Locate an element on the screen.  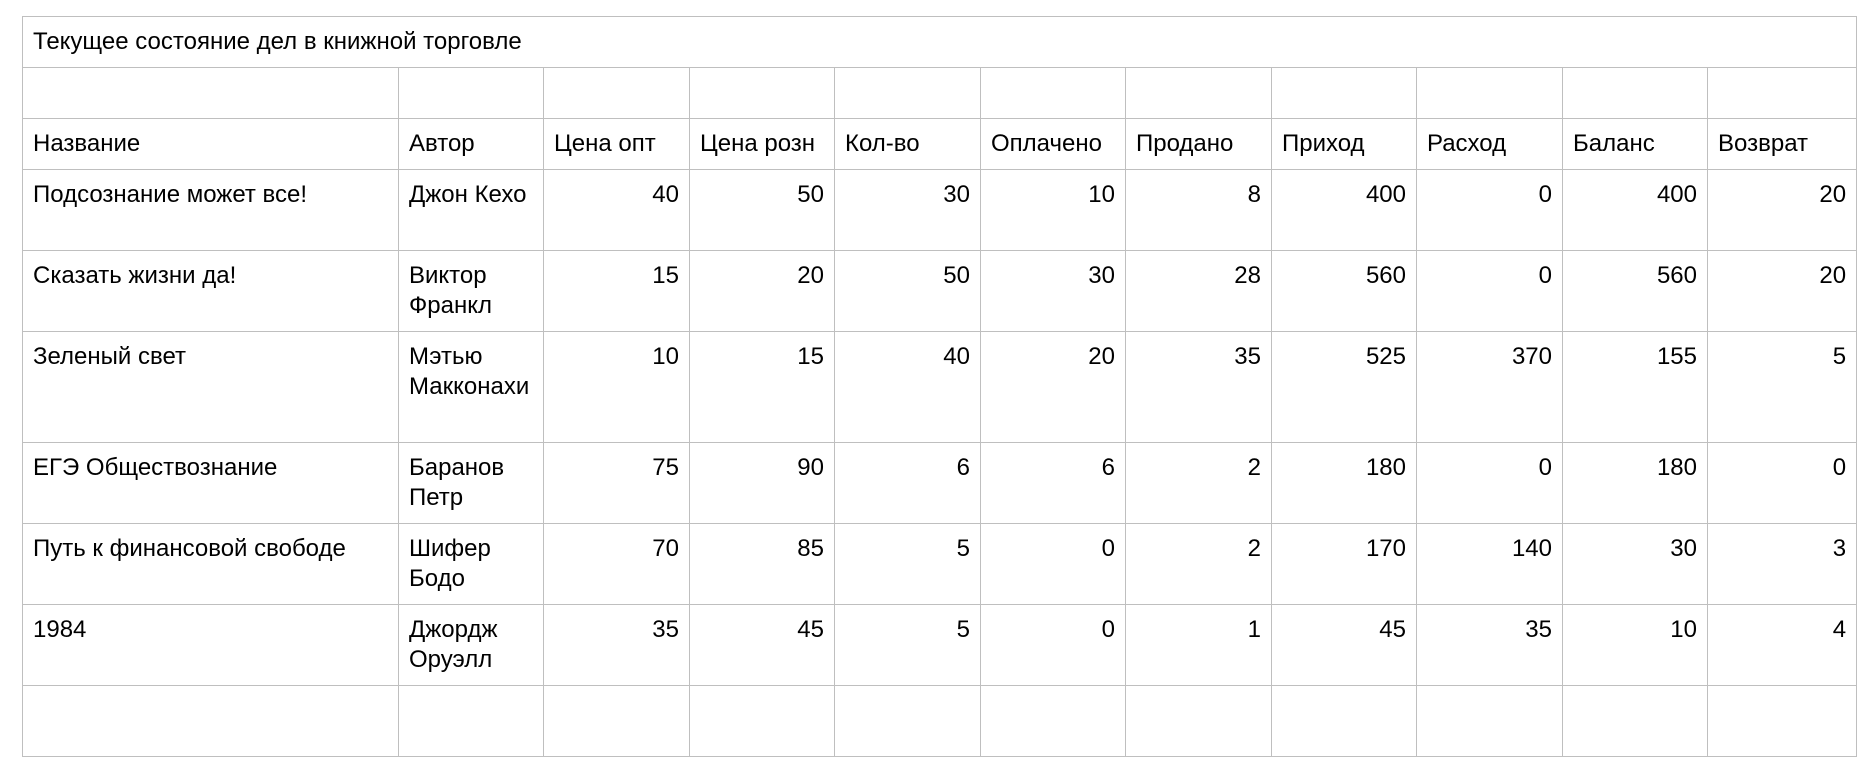
cell-paid: 20 is located at coordinates (1053, 387).